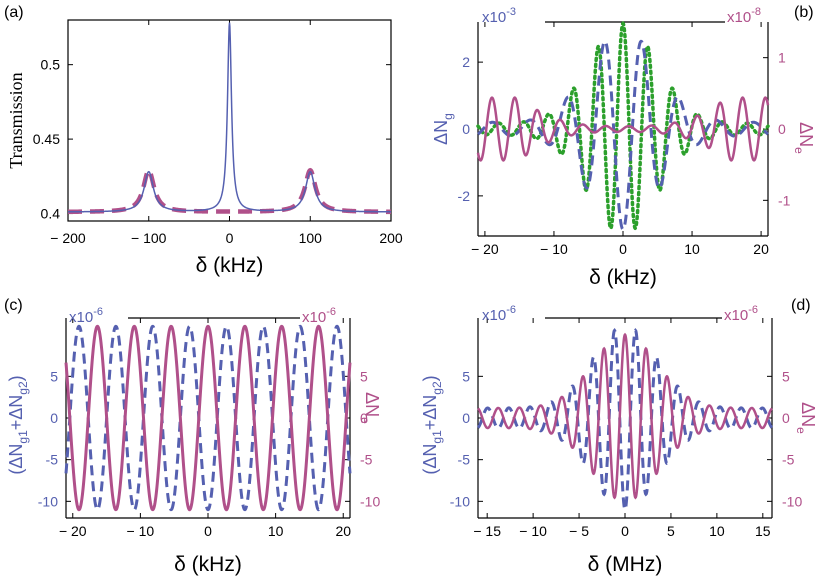  I want to click on y-tick-label: 0.5, so click(51, 65).